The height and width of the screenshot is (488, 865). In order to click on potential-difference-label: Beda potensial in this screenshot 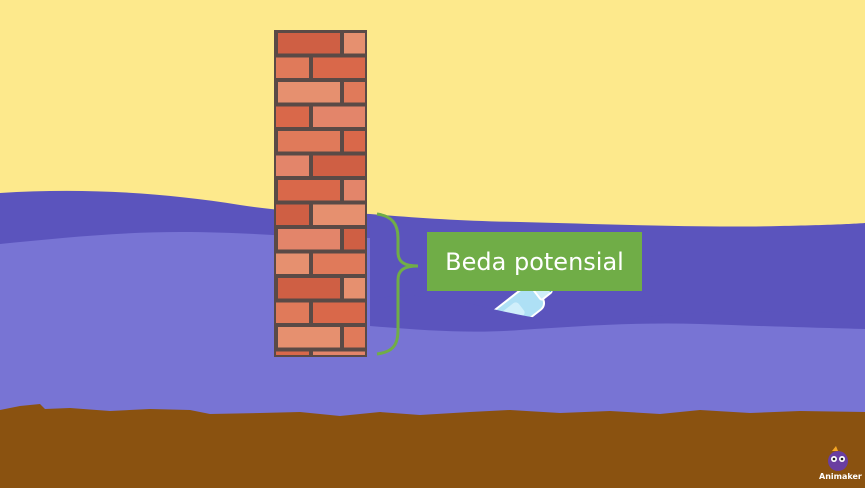, I will do `click(534, 261)`.